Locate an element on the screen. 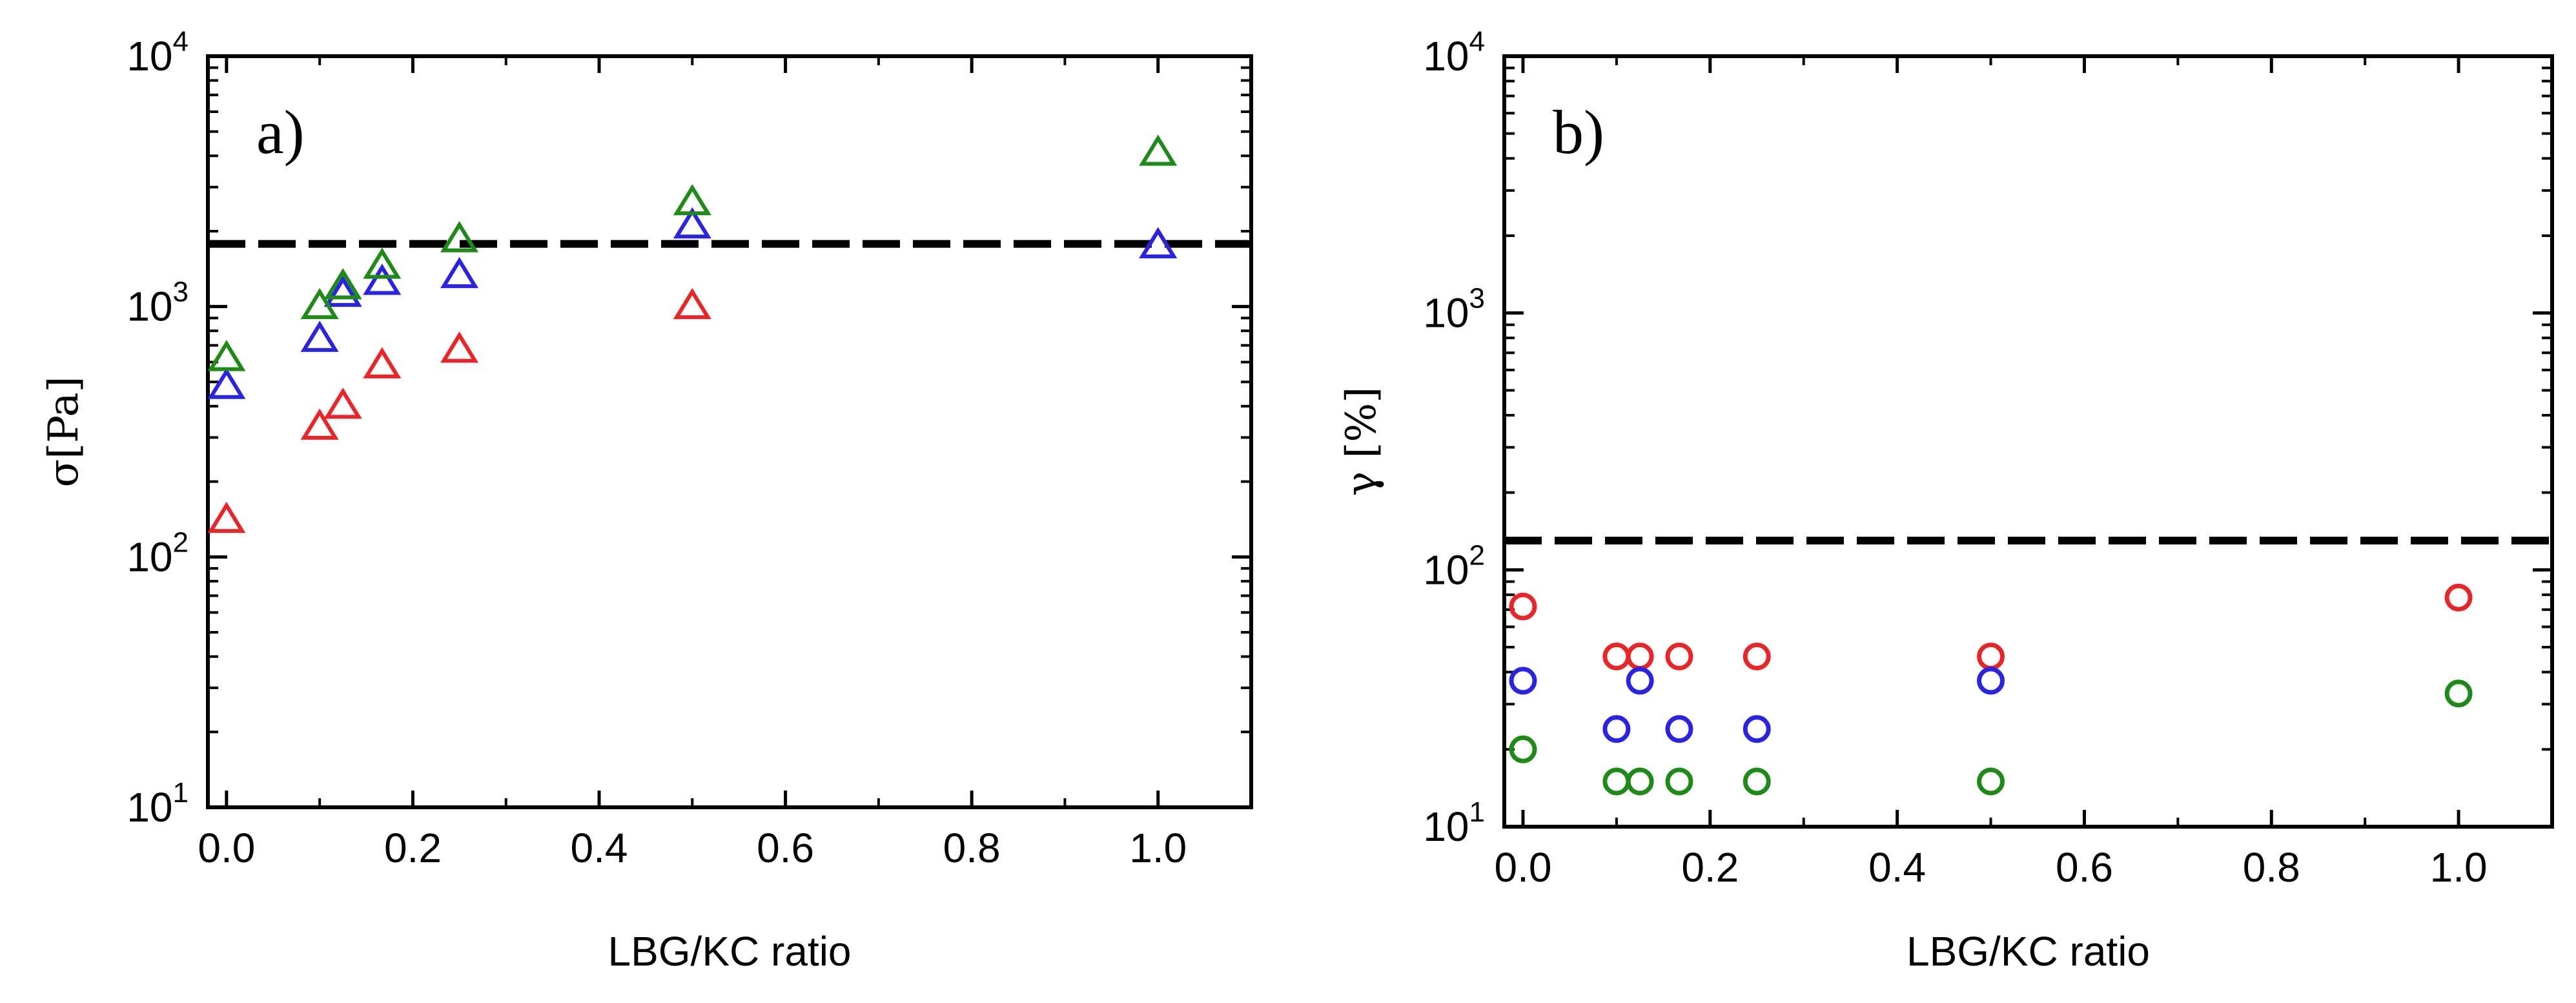 This screenshot has height=1003, width=2576. y-axis-title: σ[Pa] is located at coordinates (64, 432).